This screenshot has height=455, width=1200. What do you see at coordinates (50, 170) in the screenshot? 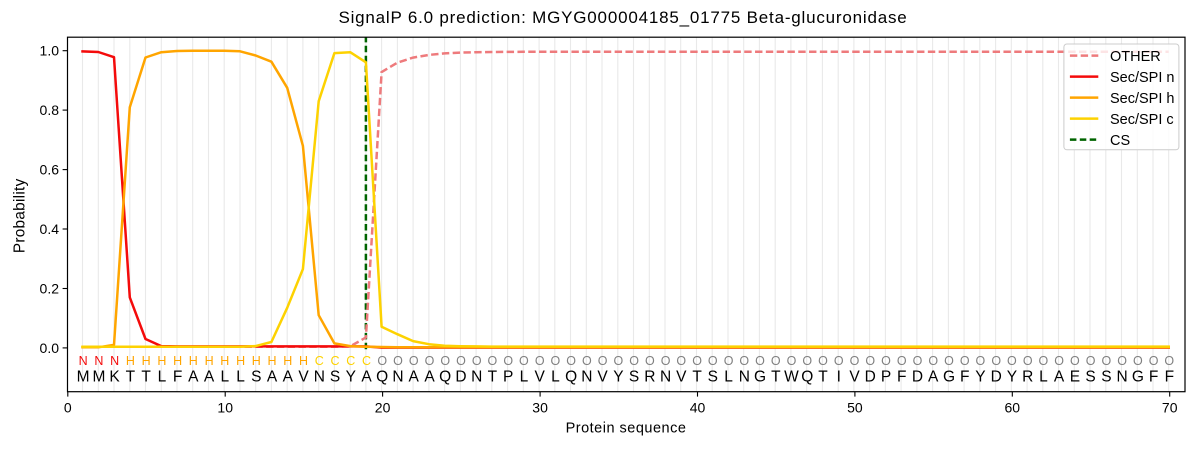
I see `svg-text: 0.6` at bounding box center [50, 170].